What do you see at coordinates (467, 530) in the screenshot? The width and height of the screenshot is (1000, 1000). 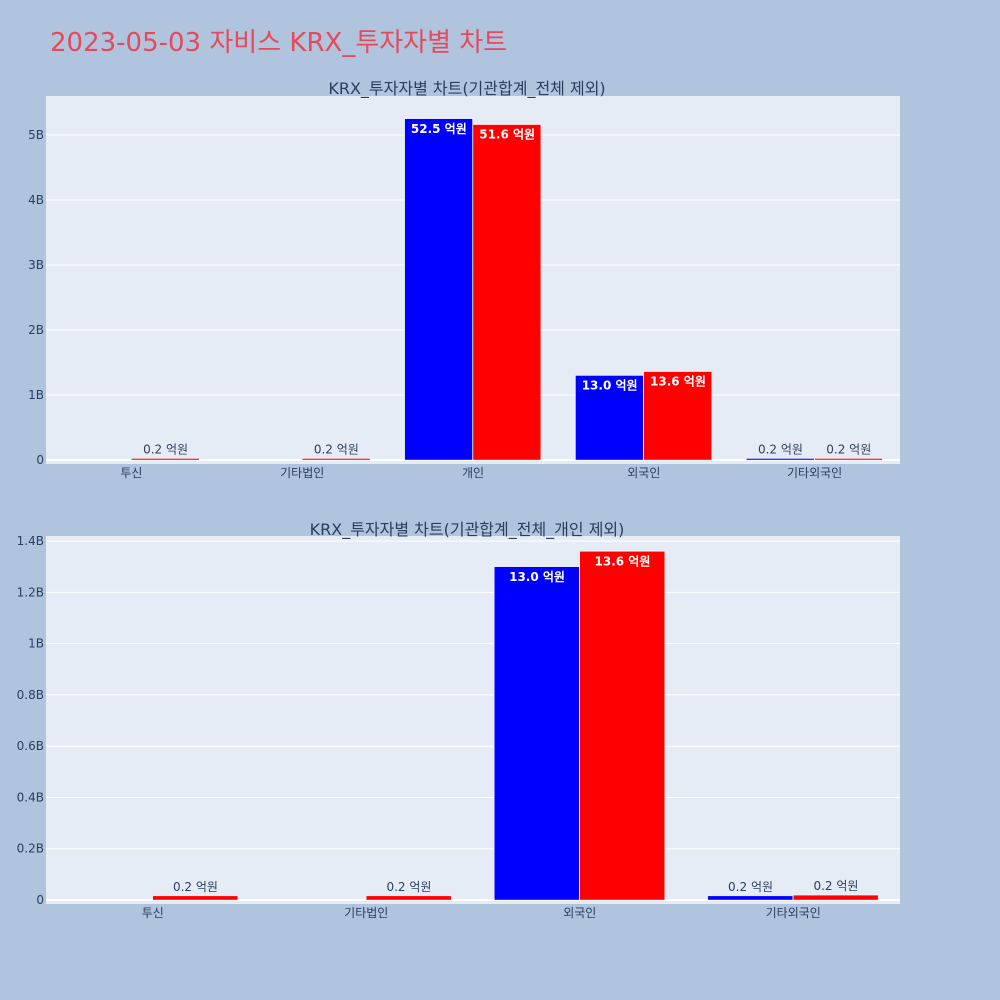 I see `chart-title-2: KRX_투자자별 차트(기관합계_전체_개인 제외)` at bounding box center [467, 530].